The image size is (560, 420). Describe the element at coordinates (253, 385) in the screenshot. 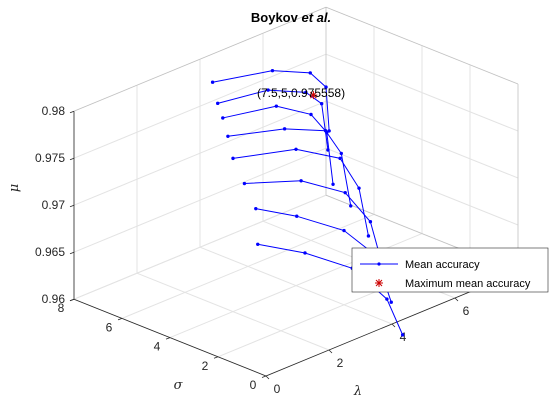

I see `tick-sigma-0: 0` at that location.